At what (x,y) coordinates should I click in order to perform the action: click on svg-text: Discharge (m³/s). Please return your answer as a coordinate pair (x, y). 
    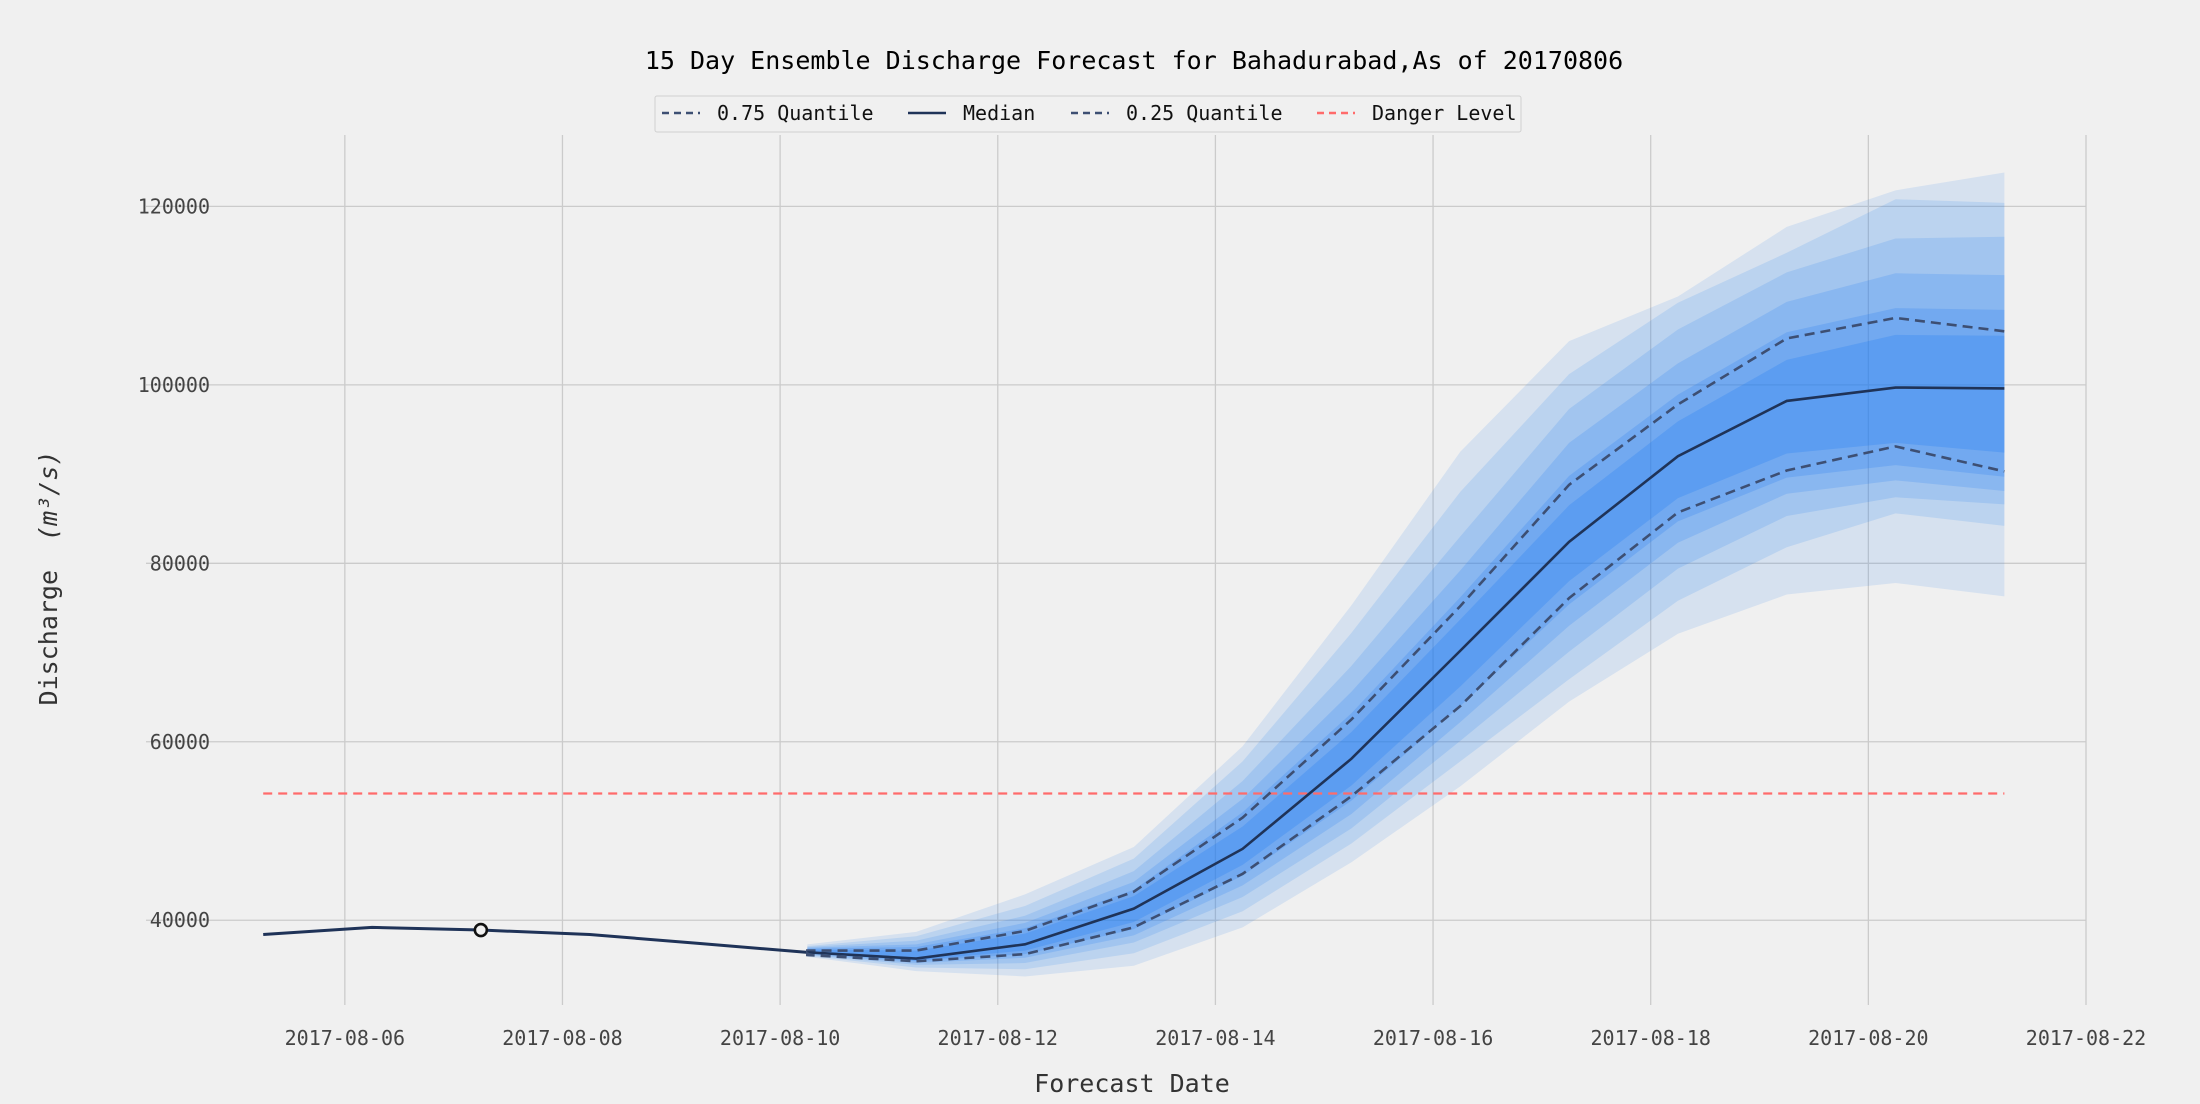
    Looking at the image, I should click on (48, 578).